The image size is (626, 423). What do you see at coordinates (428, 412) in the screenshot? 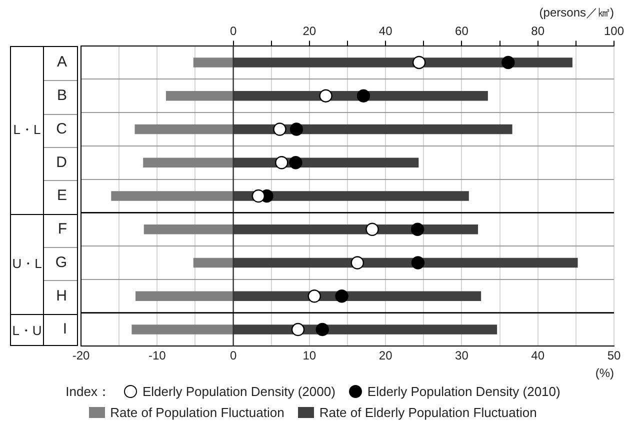
I see `legend-label: Rate of Elderly Population Fluctuation` at bounding box center [428, 412].